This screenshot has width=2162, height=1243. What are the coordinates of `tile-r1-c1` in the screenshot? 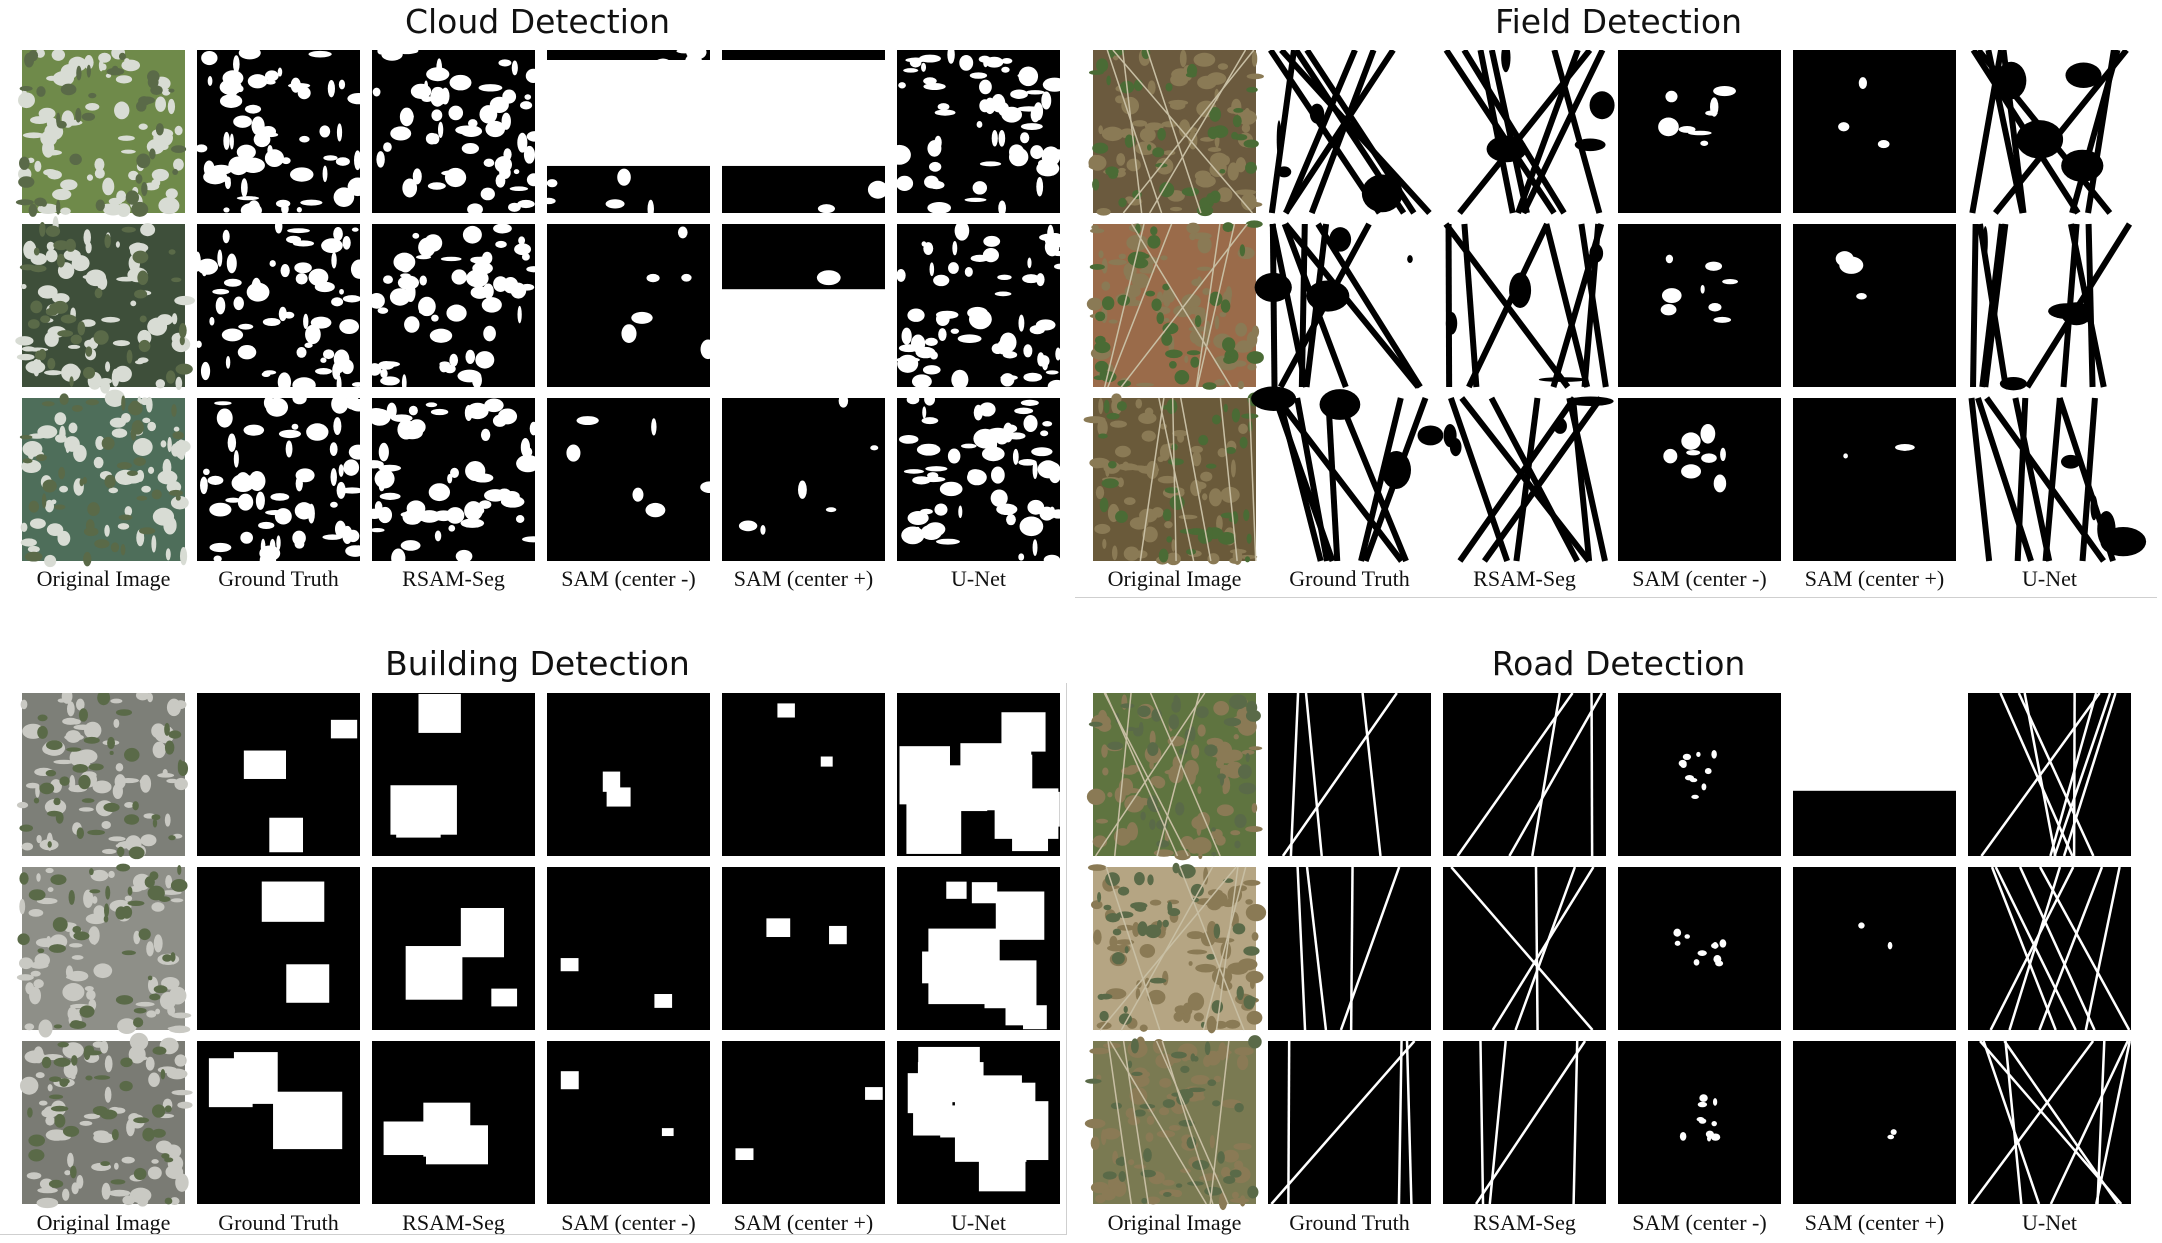 It's located at (102, 776).